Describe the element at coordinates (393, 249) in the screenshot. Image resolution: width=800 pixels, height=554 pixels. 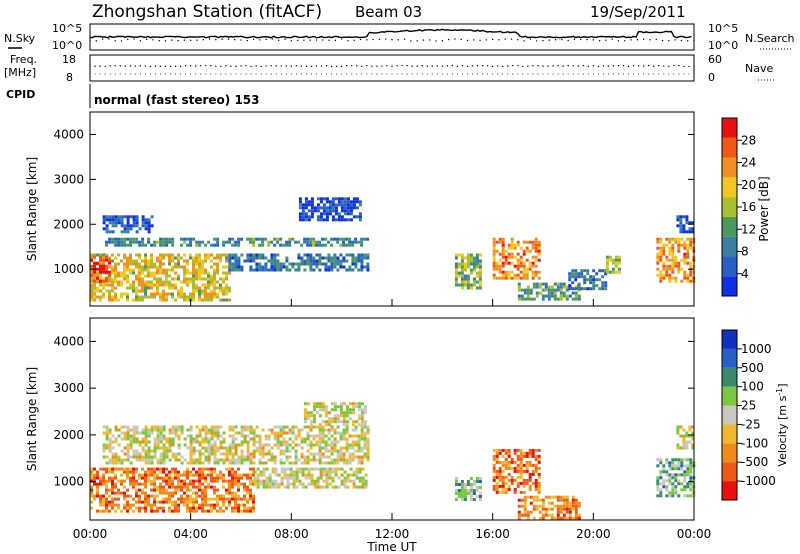
I see `power-heatmap` at that location.